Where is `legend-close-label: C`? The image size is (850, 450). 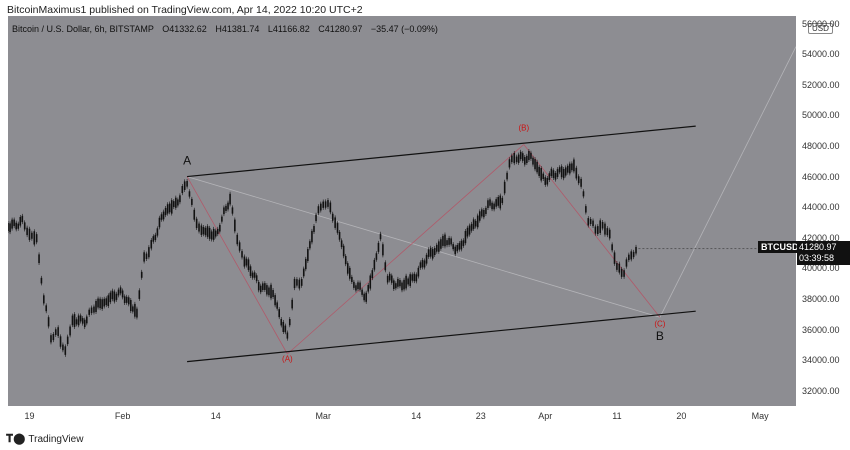
legend-close-label: C is located at coordinates (321, 29).